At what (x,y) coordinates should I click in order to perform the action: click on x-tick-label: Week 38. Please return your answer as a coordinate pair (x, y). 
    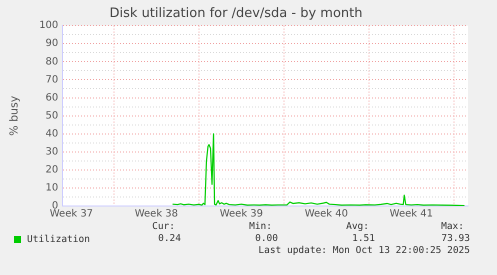
    Looking at the image, I should click on (156, 214).